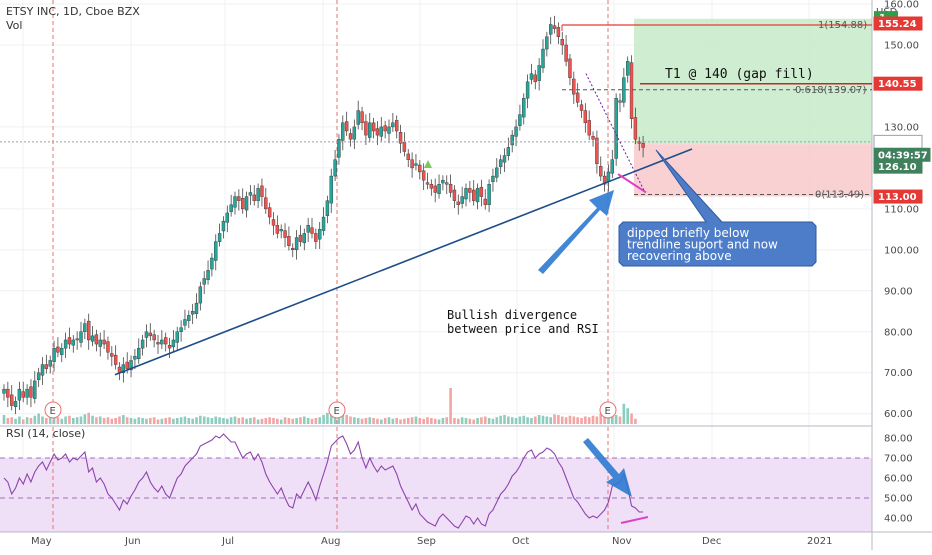  Describe the element at coordinates (898, 479) in the screenshot. I see `rsi-tick-label: 60.00` at that location.